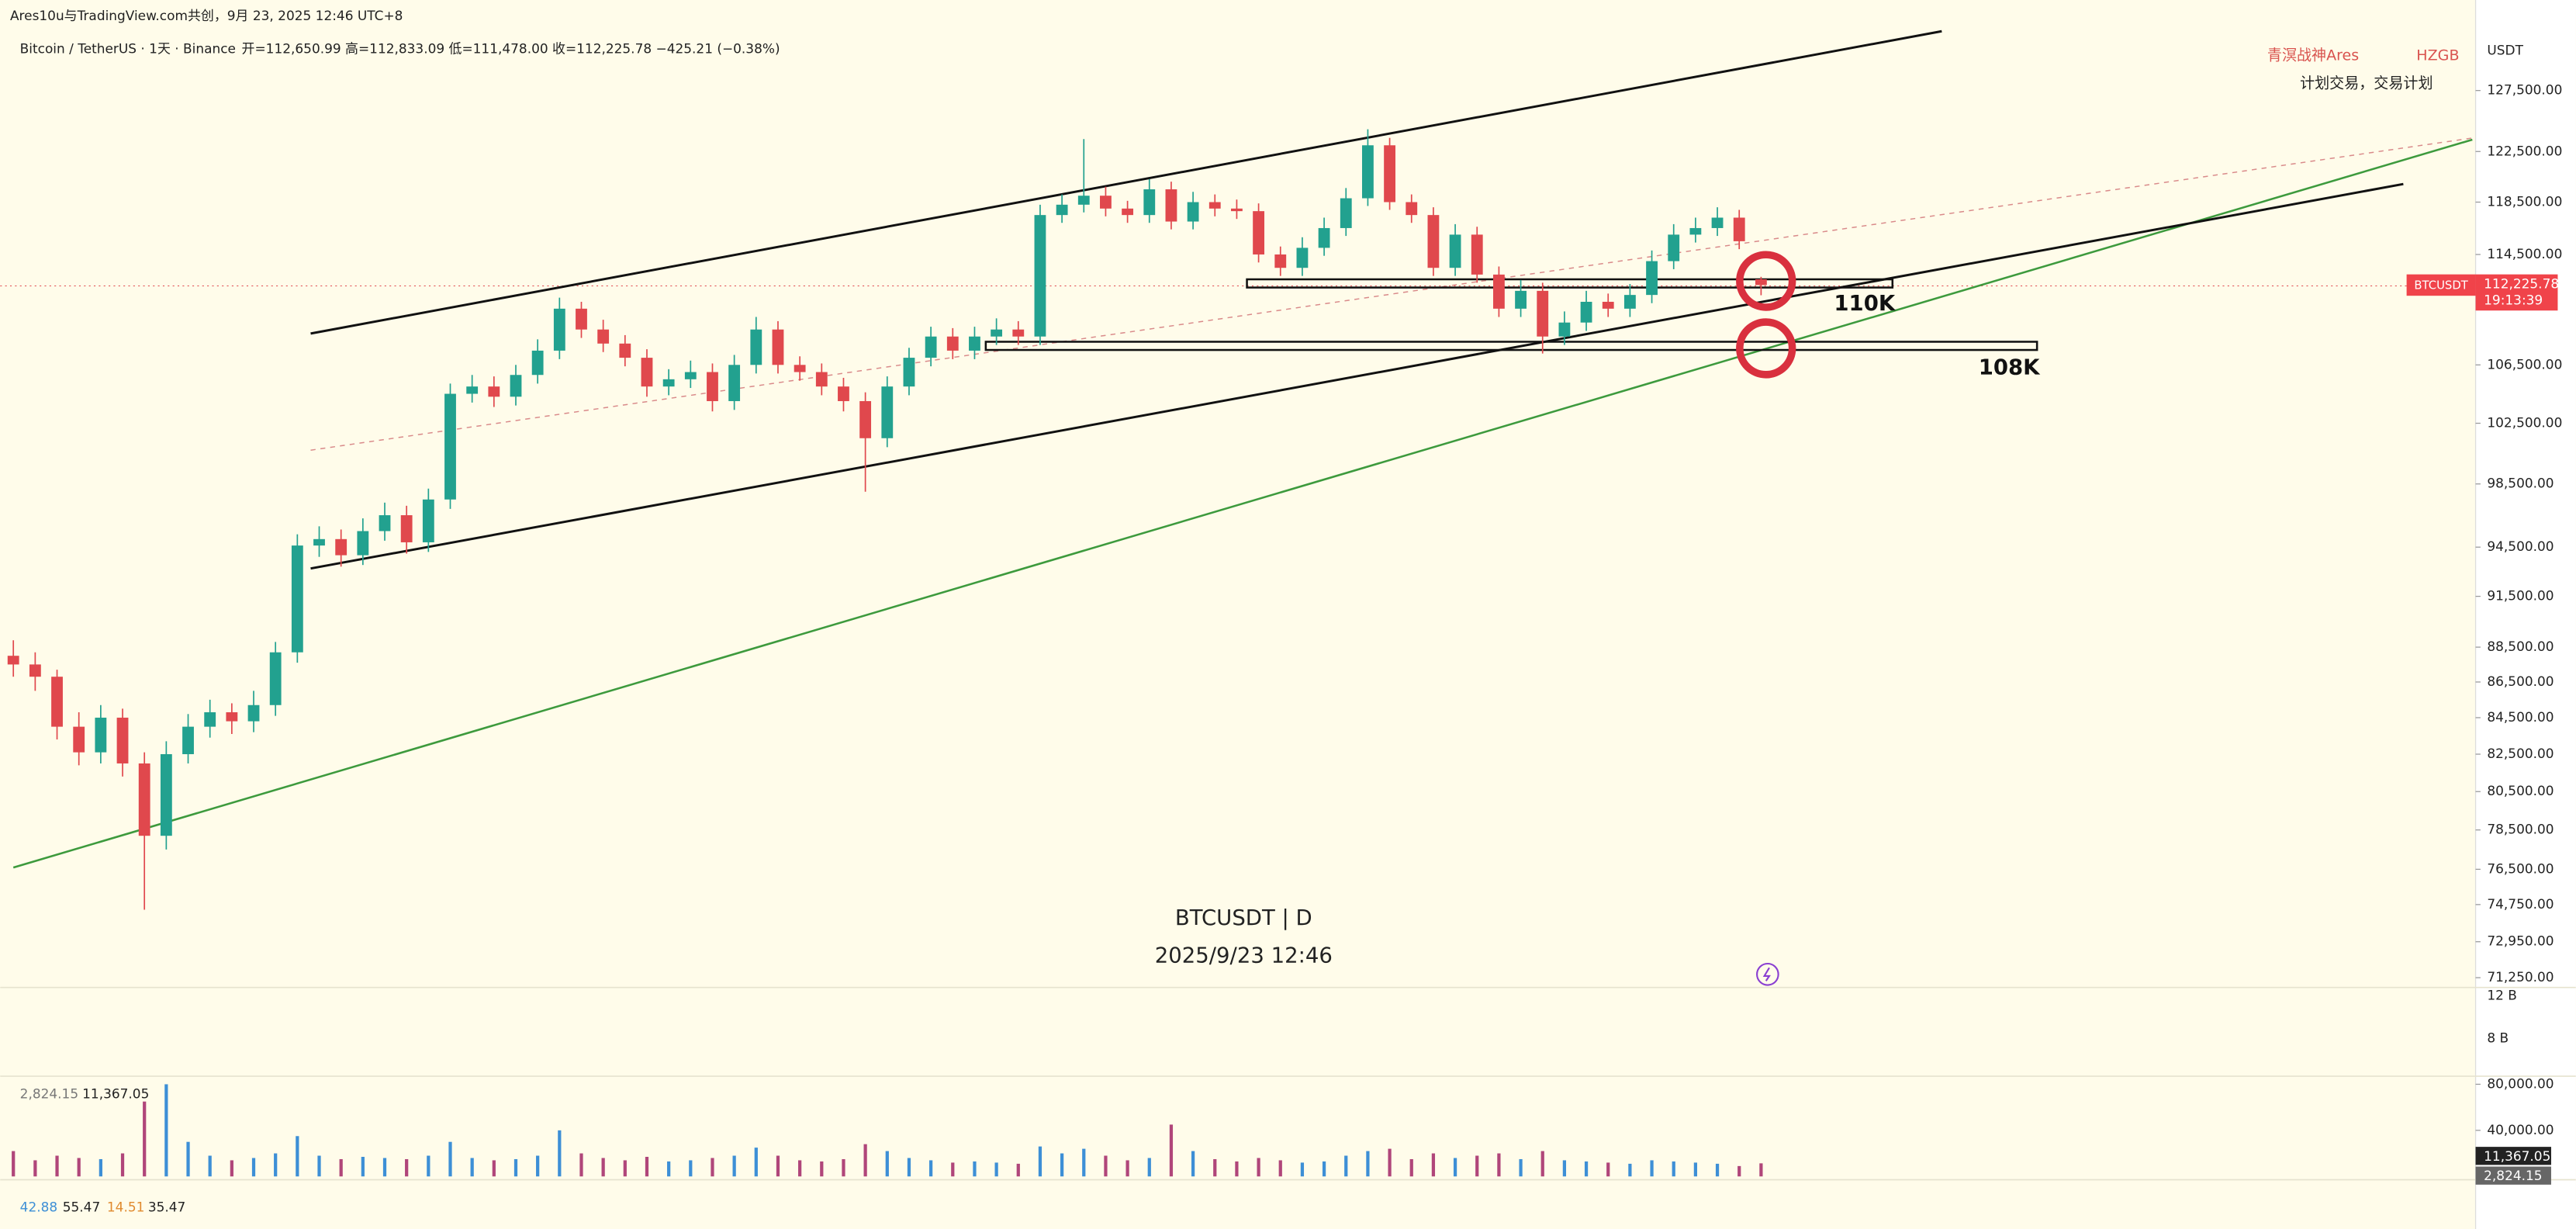 Image resolution: width=2576 pixels, height=1229 pixels. What do you see at coordinates (2516, 292) in the screenshot?
I see `price-tag` at bounding box center [2516, 292].